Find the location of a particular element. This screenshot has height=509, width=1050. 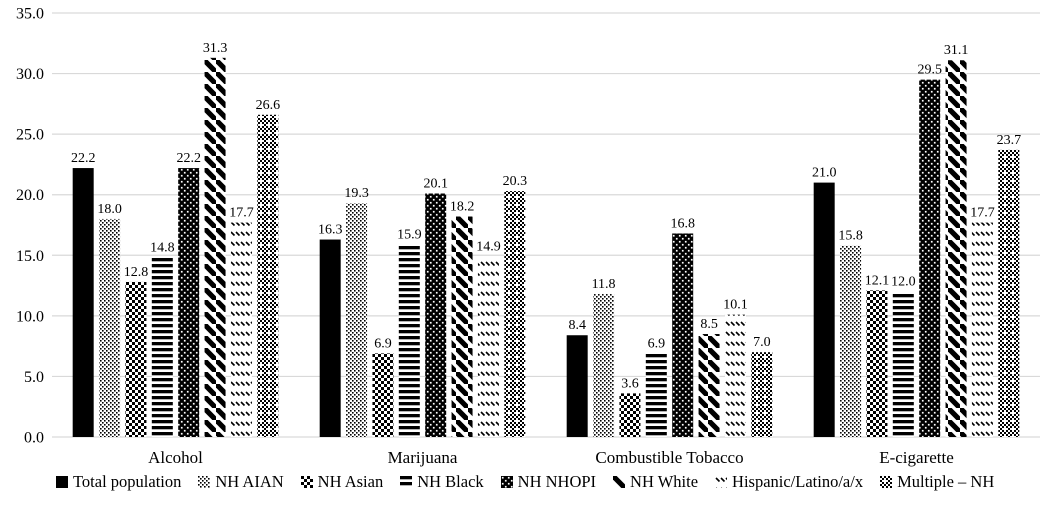

value-label-e-cigarette-nh-asian: 12.1 is located at coordinates (877, 280).